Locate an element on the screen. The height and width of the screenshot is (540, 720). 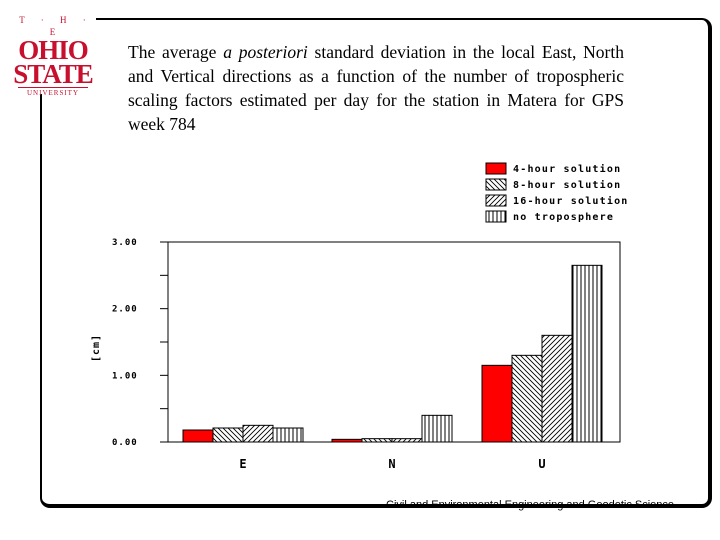
x-tick-label: U is located at coordinates (541, 464).